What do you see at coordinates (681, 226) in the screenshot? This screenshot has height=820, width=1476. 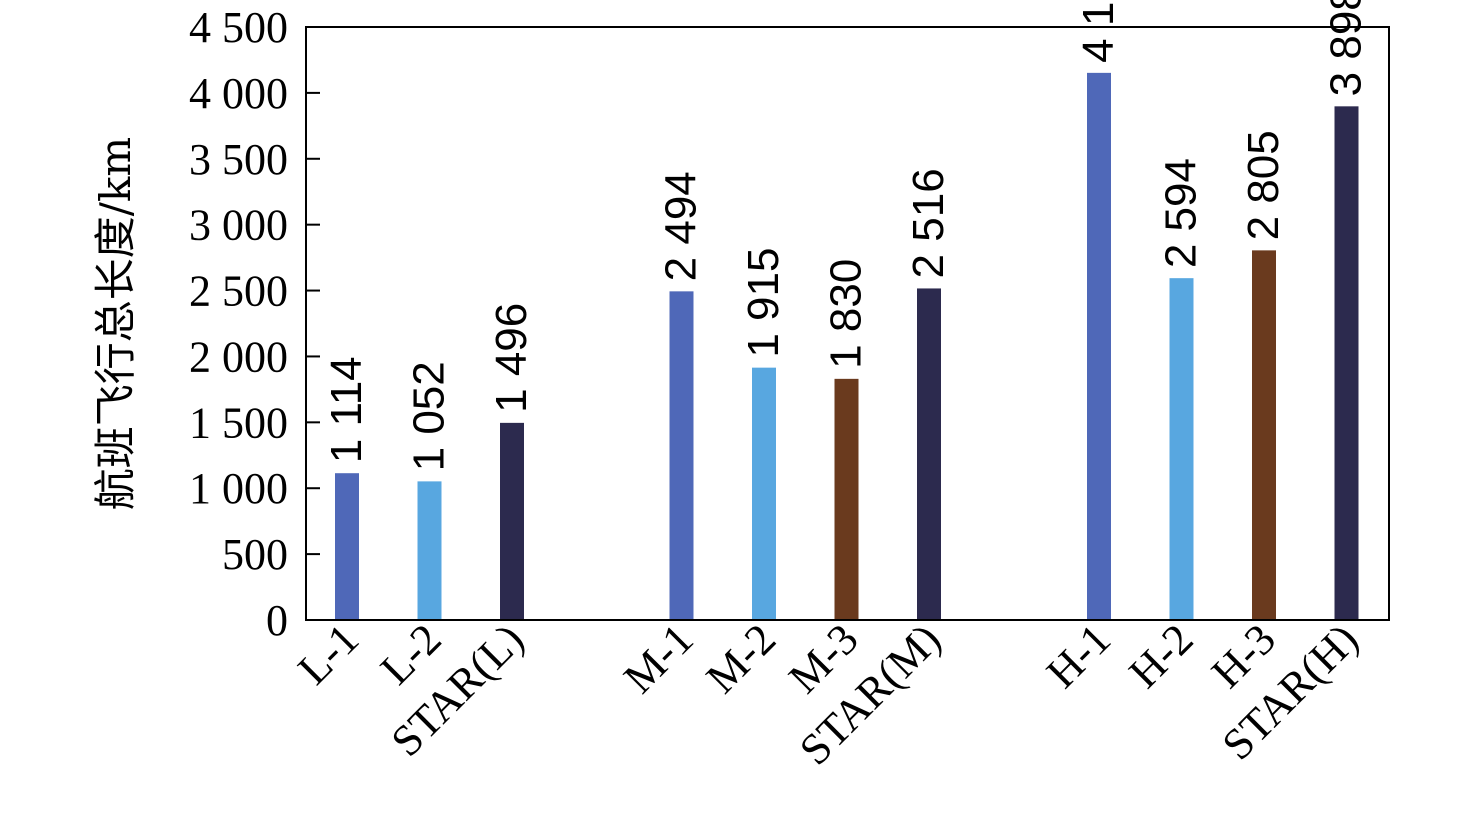 I see `data-label-M-1: 2 494` at bounding box center [681, 226].